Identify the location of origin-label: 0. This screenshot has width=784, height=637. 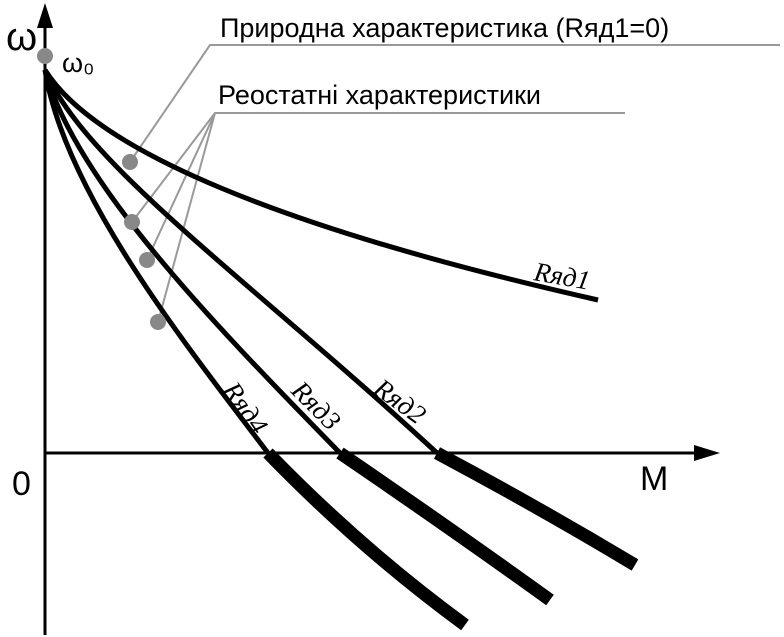
(21, 484).